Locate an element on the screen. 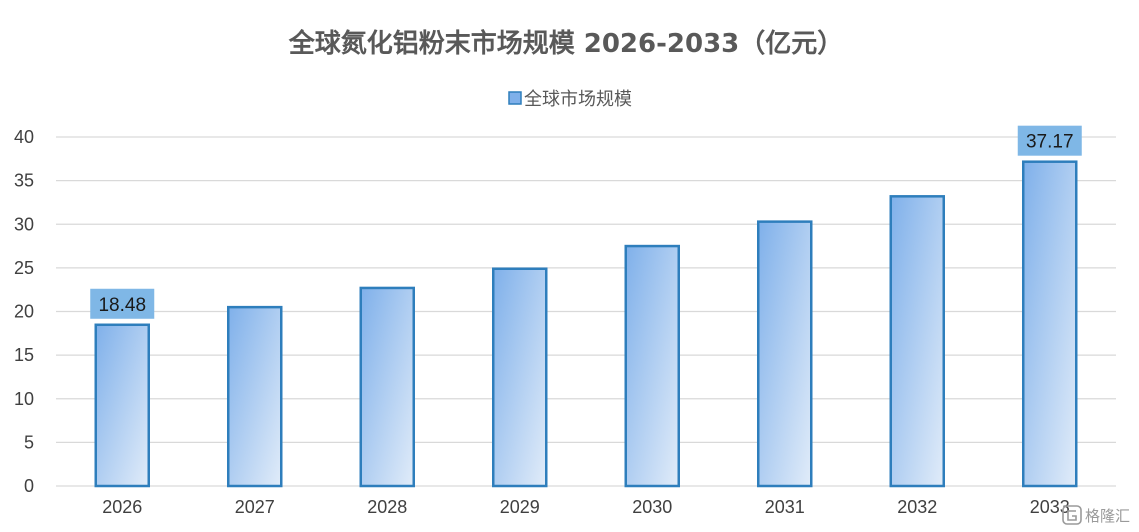 The width and height of the screenshot is (1139, 532). bar-2030 is located at coordinates (652, 366).